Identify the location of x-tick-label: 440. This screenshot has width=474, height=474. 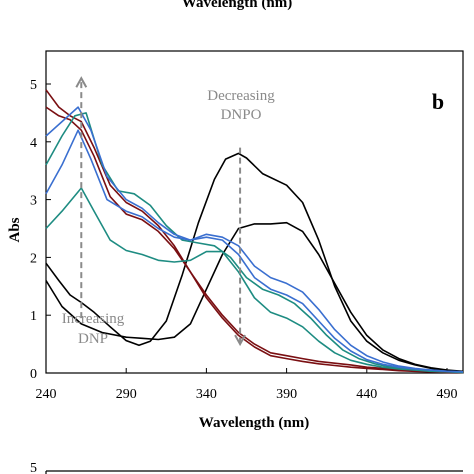
(366, 394).